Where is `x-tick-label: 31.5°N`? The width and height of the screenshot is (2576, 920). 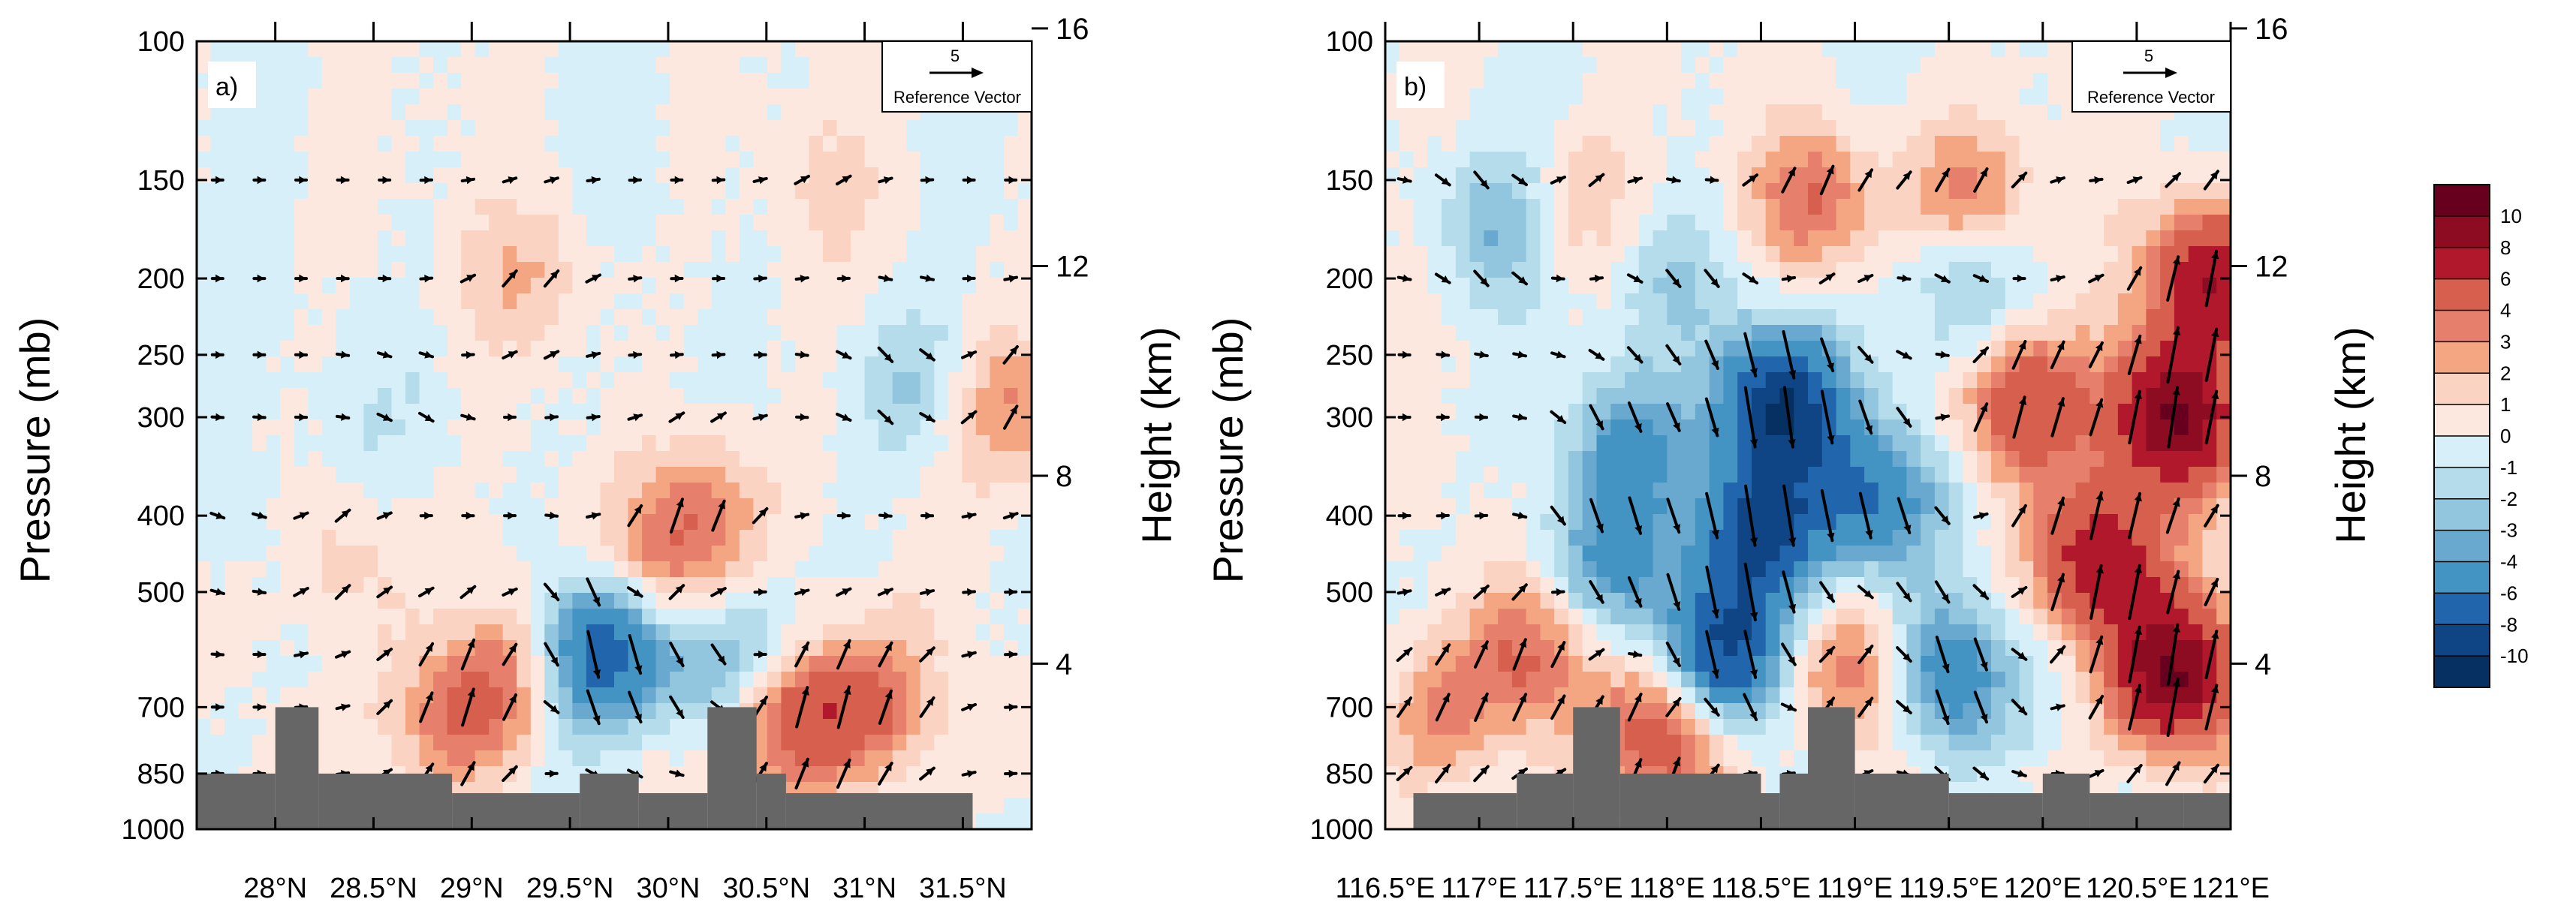
x-tick-label: 31.5°N is located at coordinates (963, 888).